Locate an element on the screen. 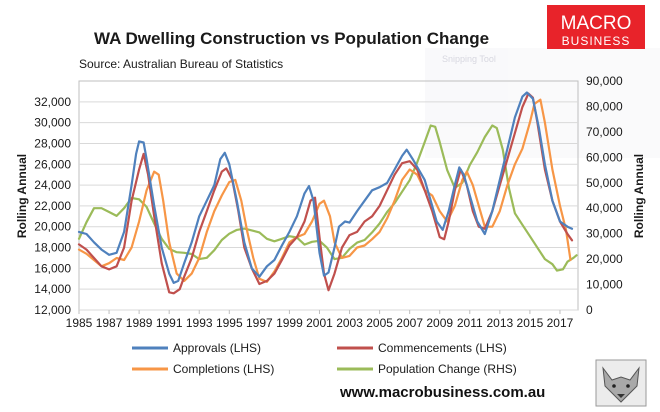 The height and width of the screenshot is (412, 660). logo-line-1: MACRO is located at coordinates (596, 23).